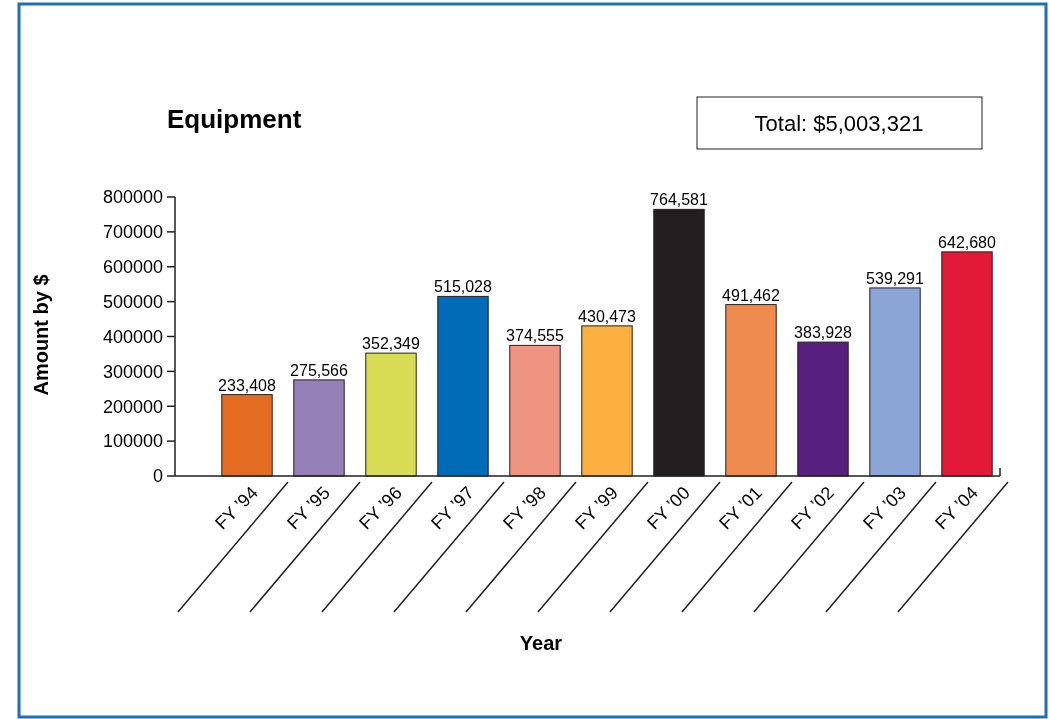  Describe the element at coordinates (132, 441) in the screenshot. I see `y-tick-label: 100000` at that location.